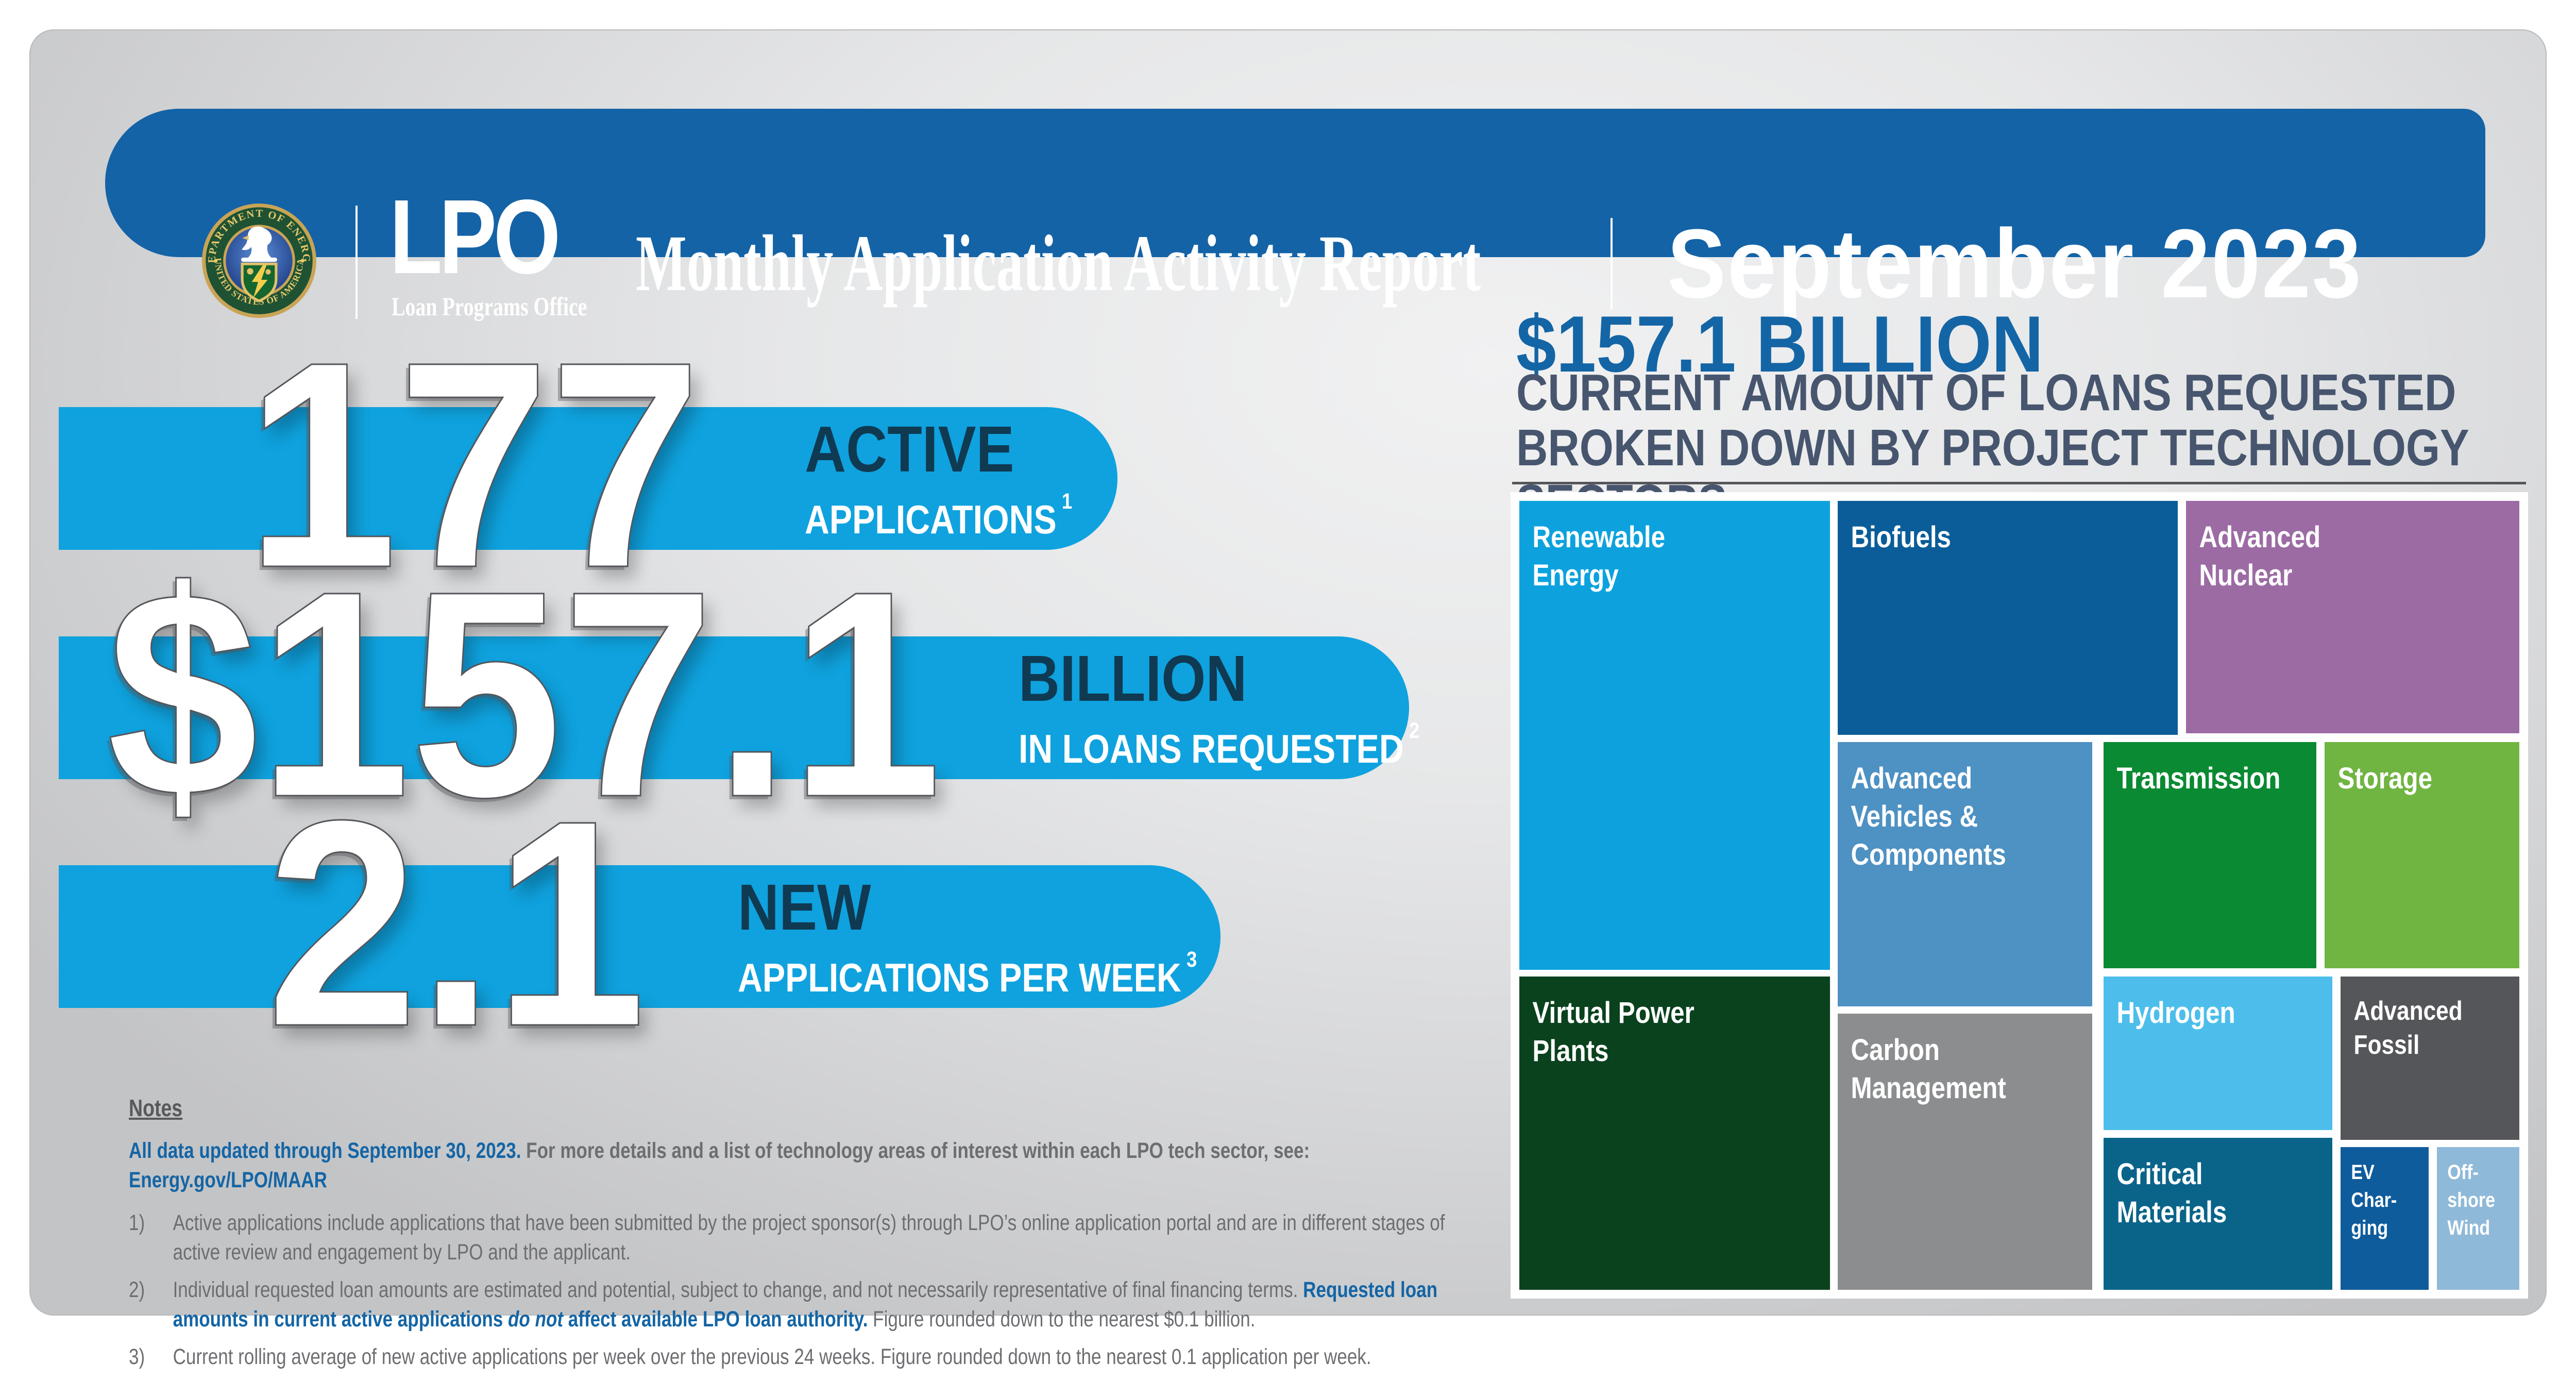 The height and width of the screenshot is (1380, 2576). What do you see at coordinates (1929, 817) in the screenshot?
I see `treemap-cell-label: Advanced Vehicles & Components` at bounding box center [1929, 817].